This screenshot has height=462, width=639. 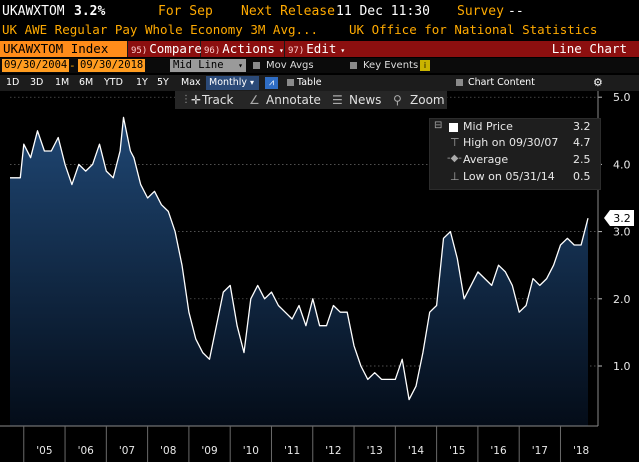 What do you see at coordinates (251, 451) in the screenshot?
I see `x-tick-label: '10` at bounding box center [251, 451].